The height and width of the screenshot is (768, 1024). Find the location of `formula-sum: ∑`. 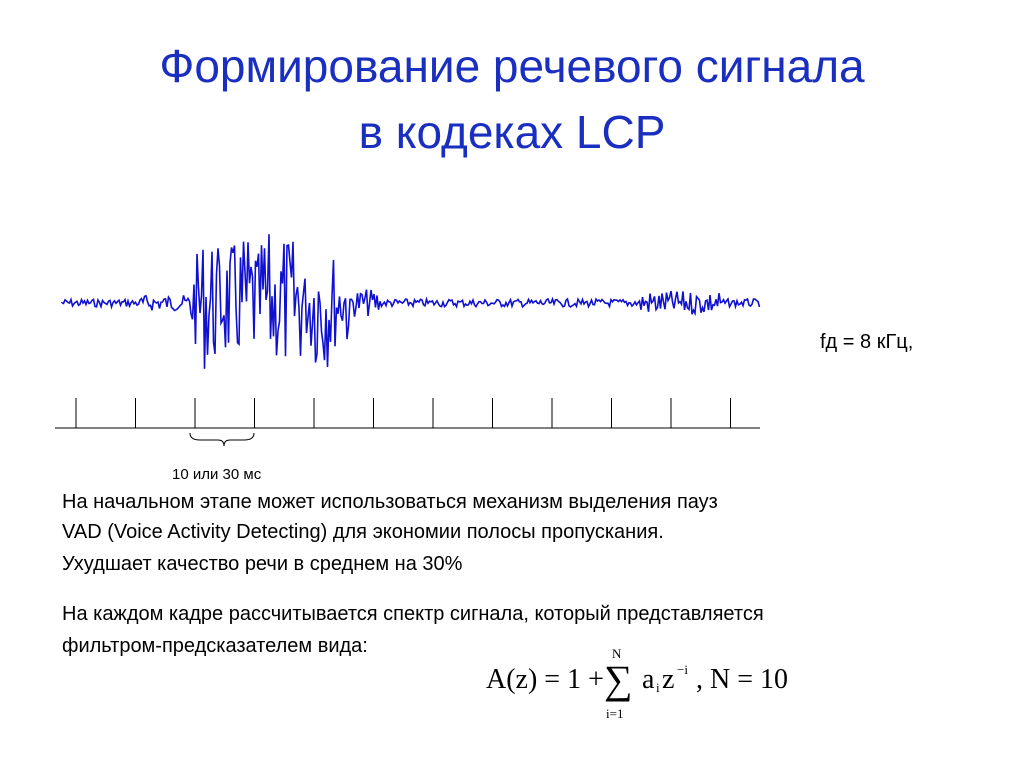

formula-sum: ∑ is located at coordinates (618, 679).